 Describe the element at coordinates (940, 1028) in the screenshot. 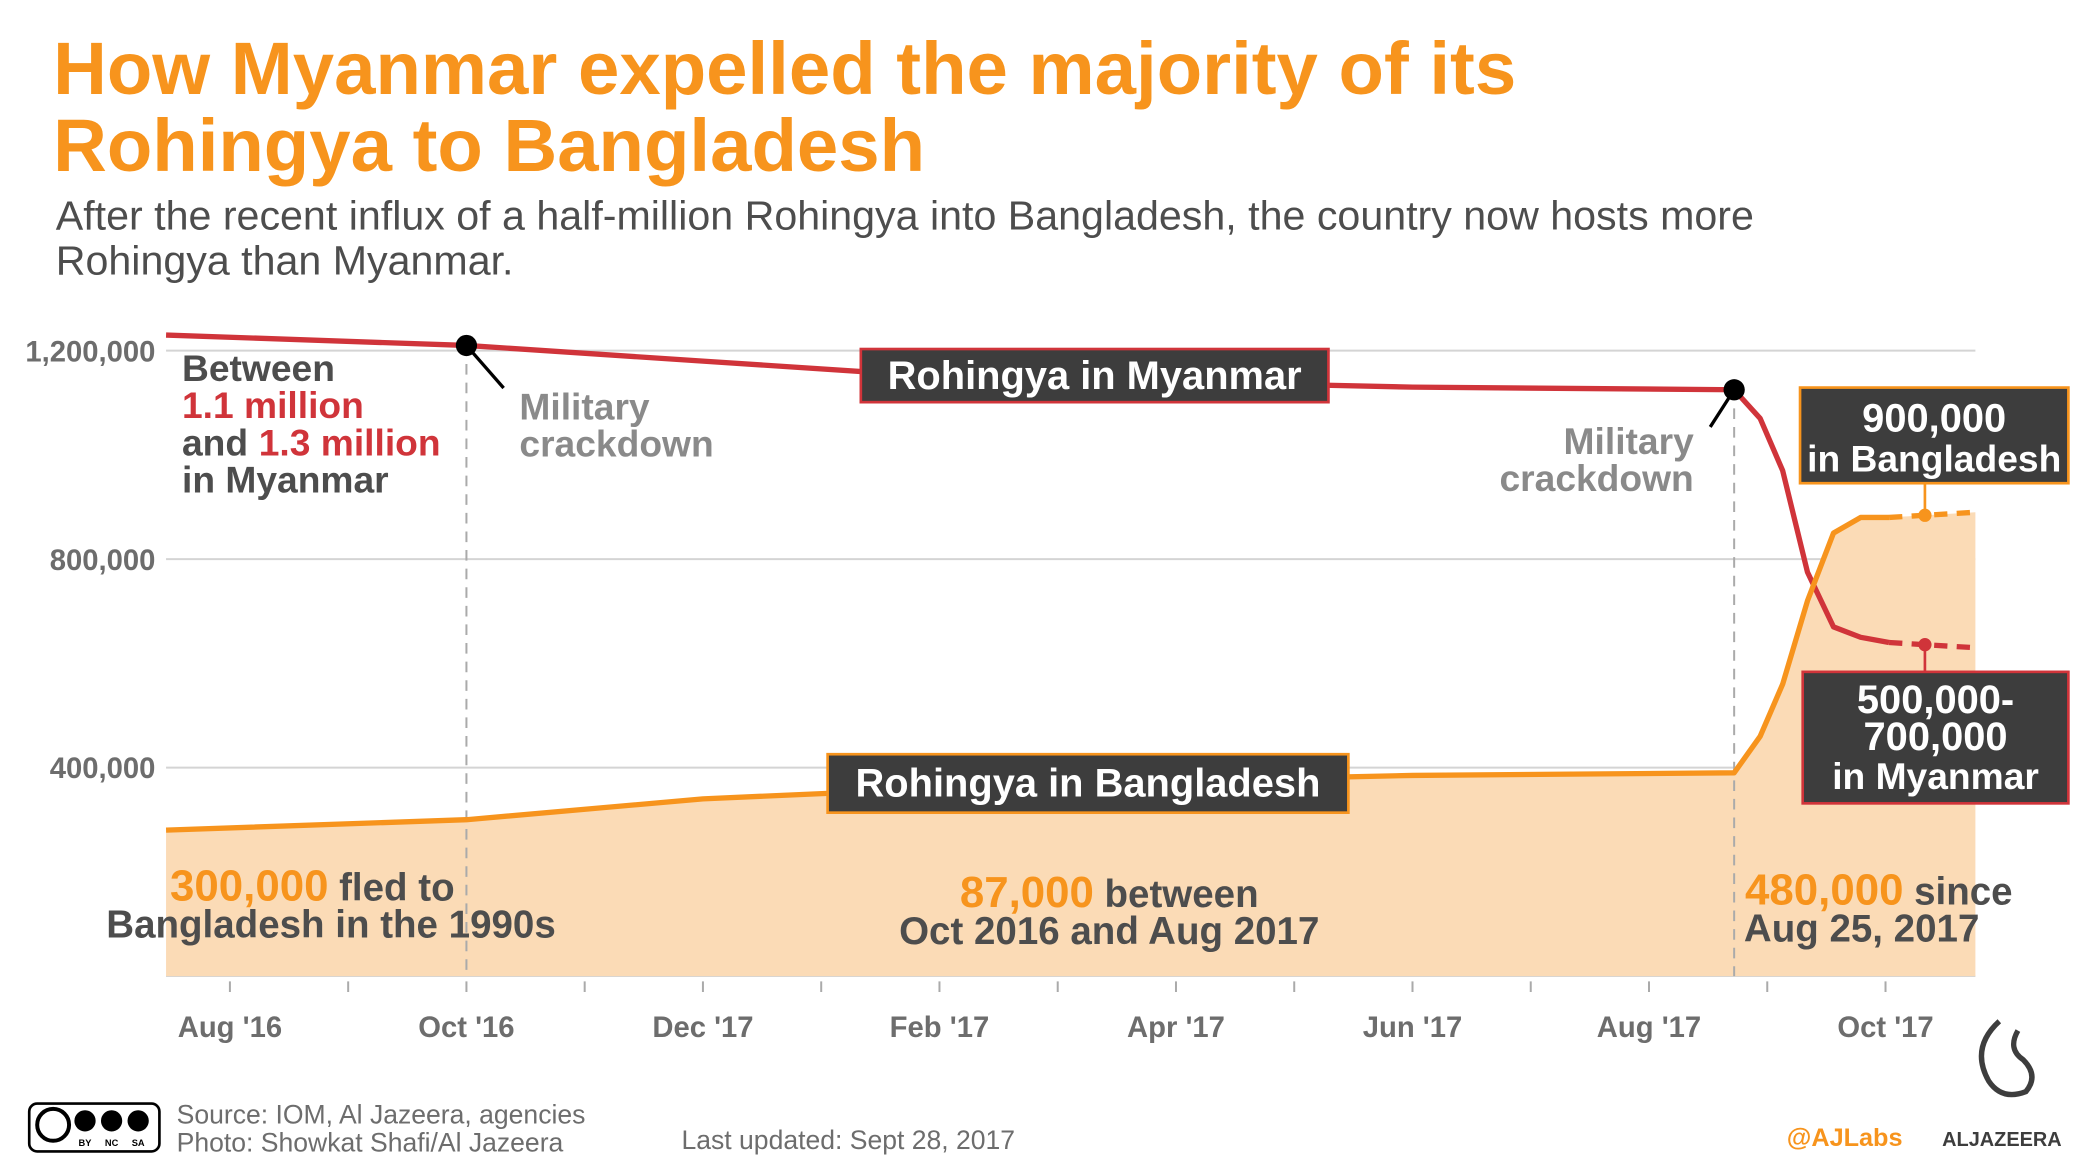

I see `x-tick-label: Feb '17` at that location.